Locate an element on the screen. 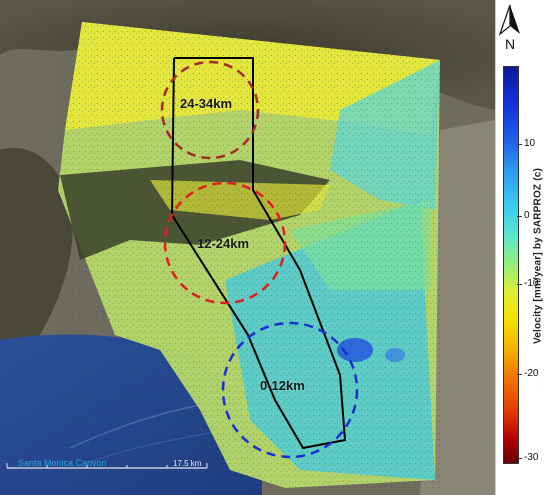  colorbar-label-minus-20: -20 is located at coordinates (531, 373).